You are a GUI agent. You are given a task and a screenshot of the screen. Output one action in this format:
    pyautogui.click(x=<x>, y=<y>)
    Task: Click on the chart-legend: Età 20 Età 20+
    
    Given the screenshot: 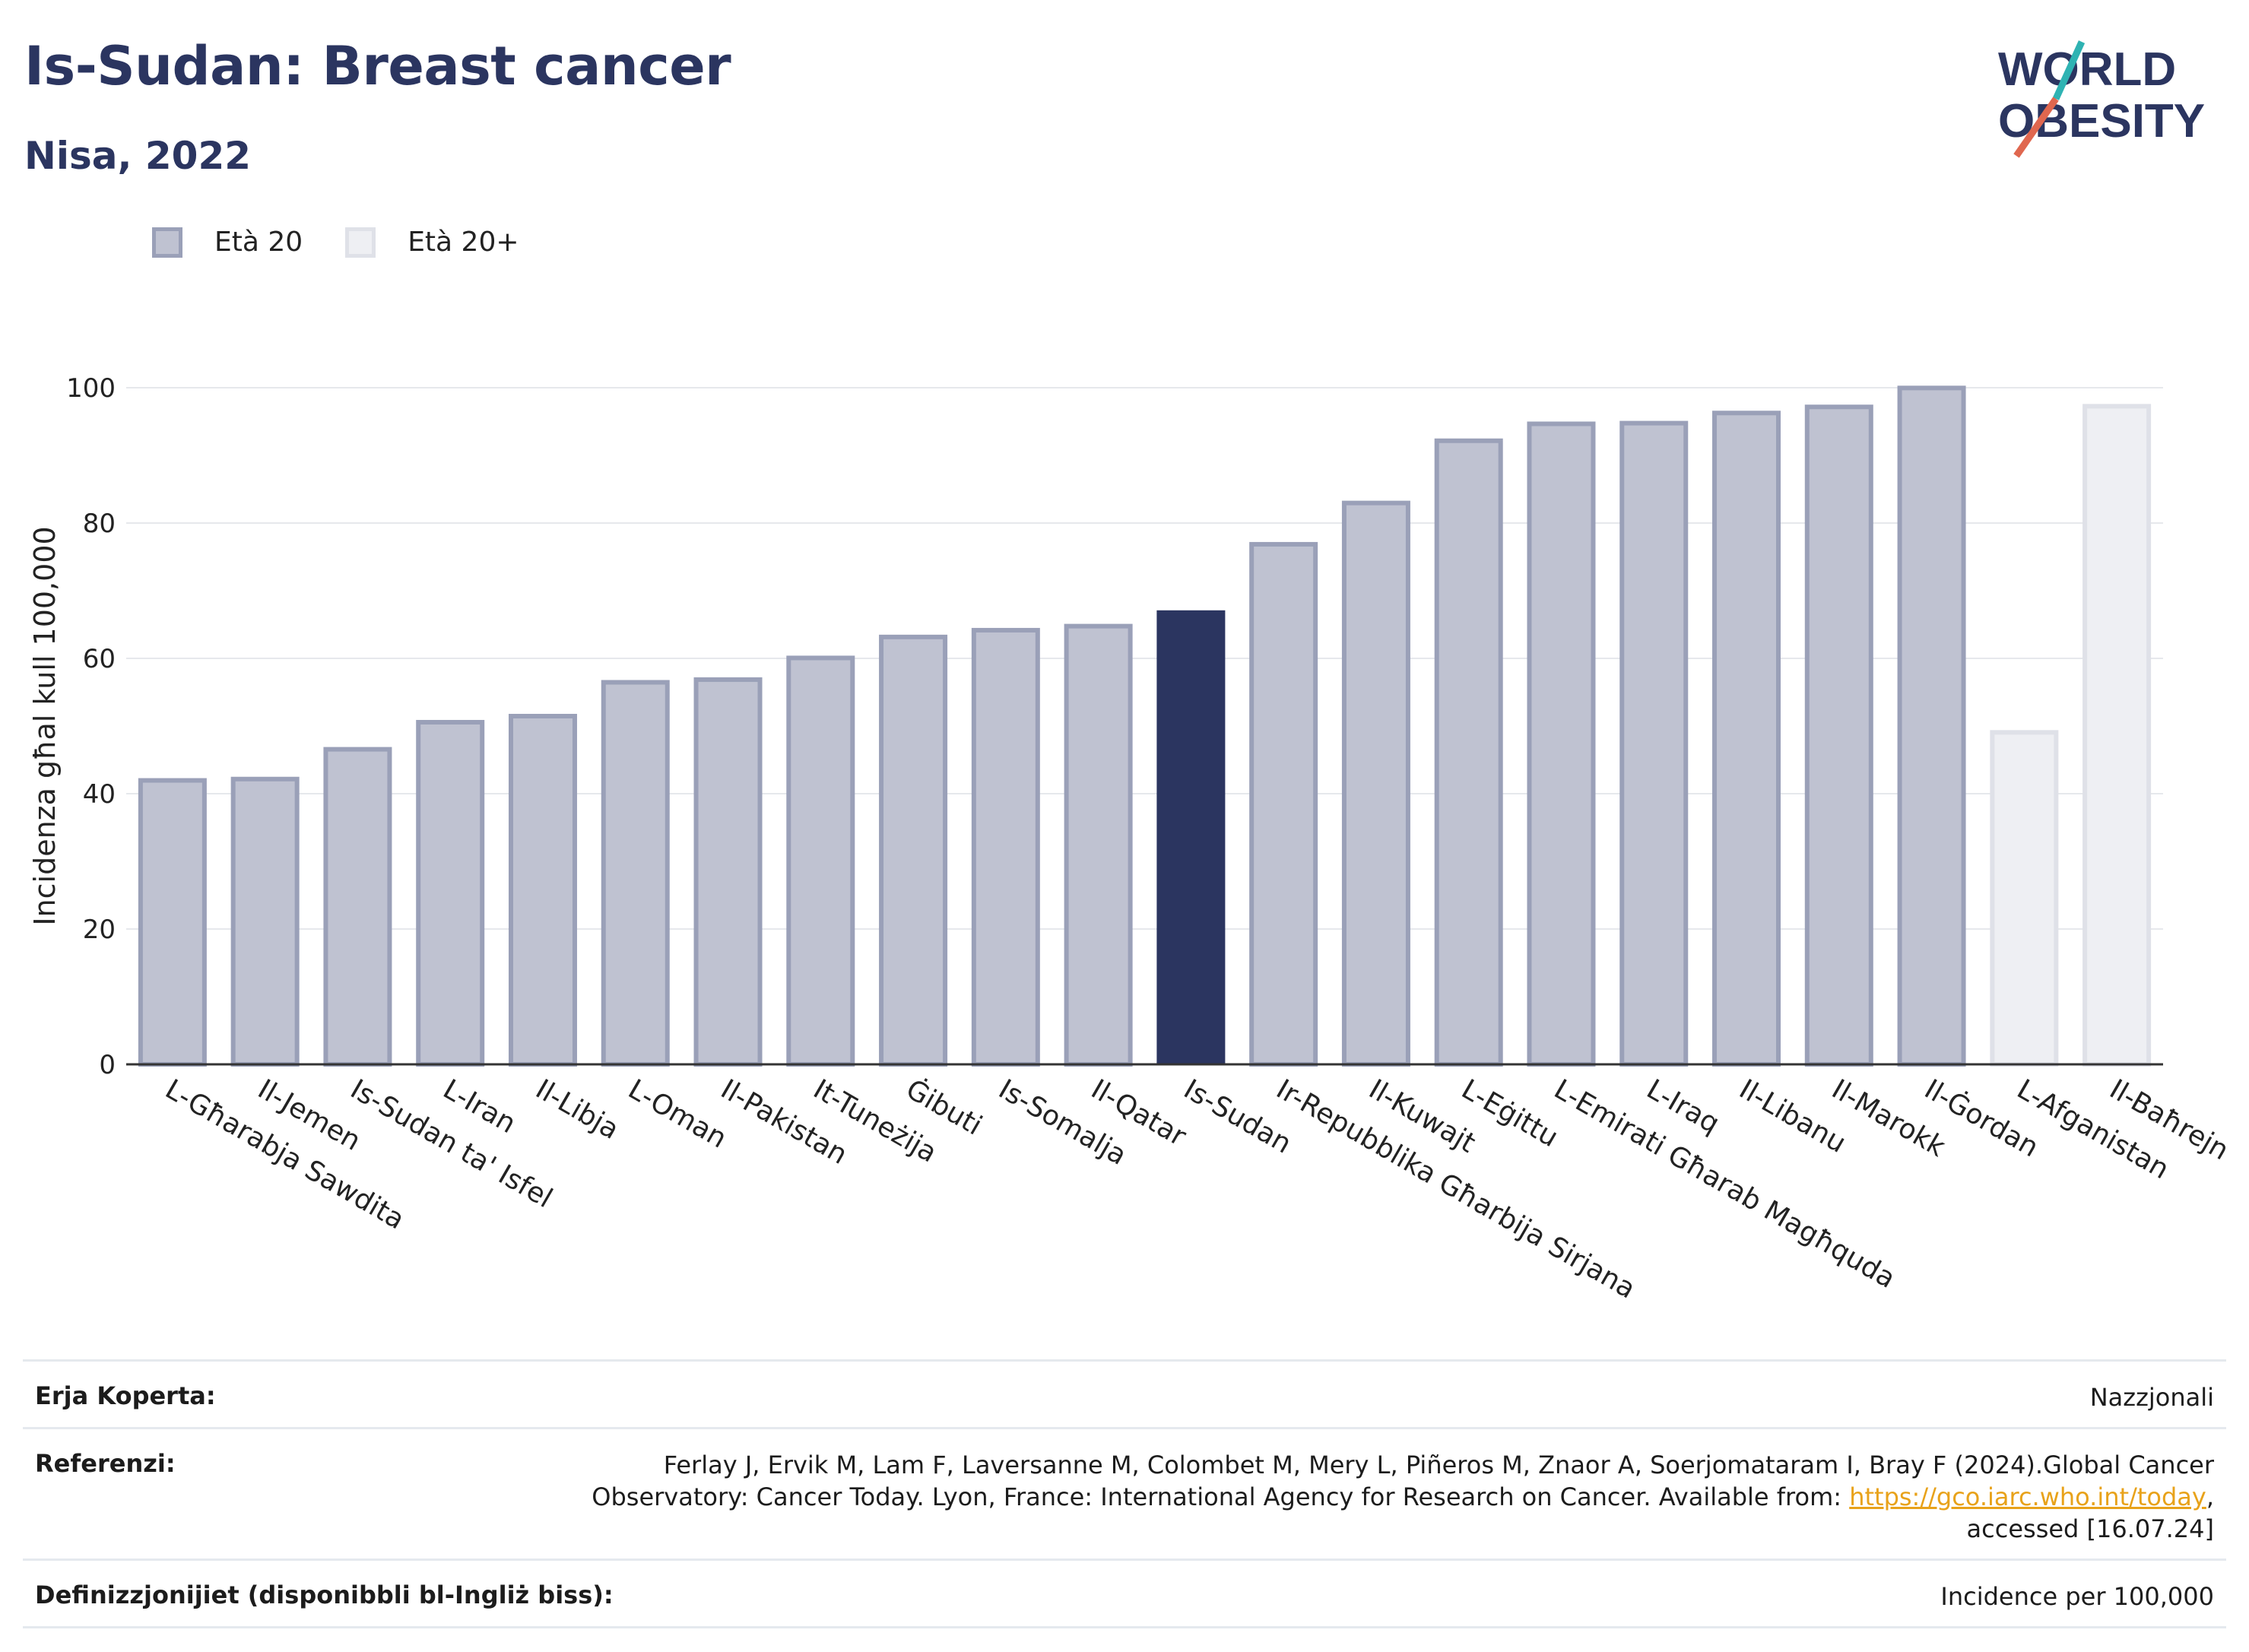 What is the action you would take?
    pyautogui.click(x=357, y=242)
    